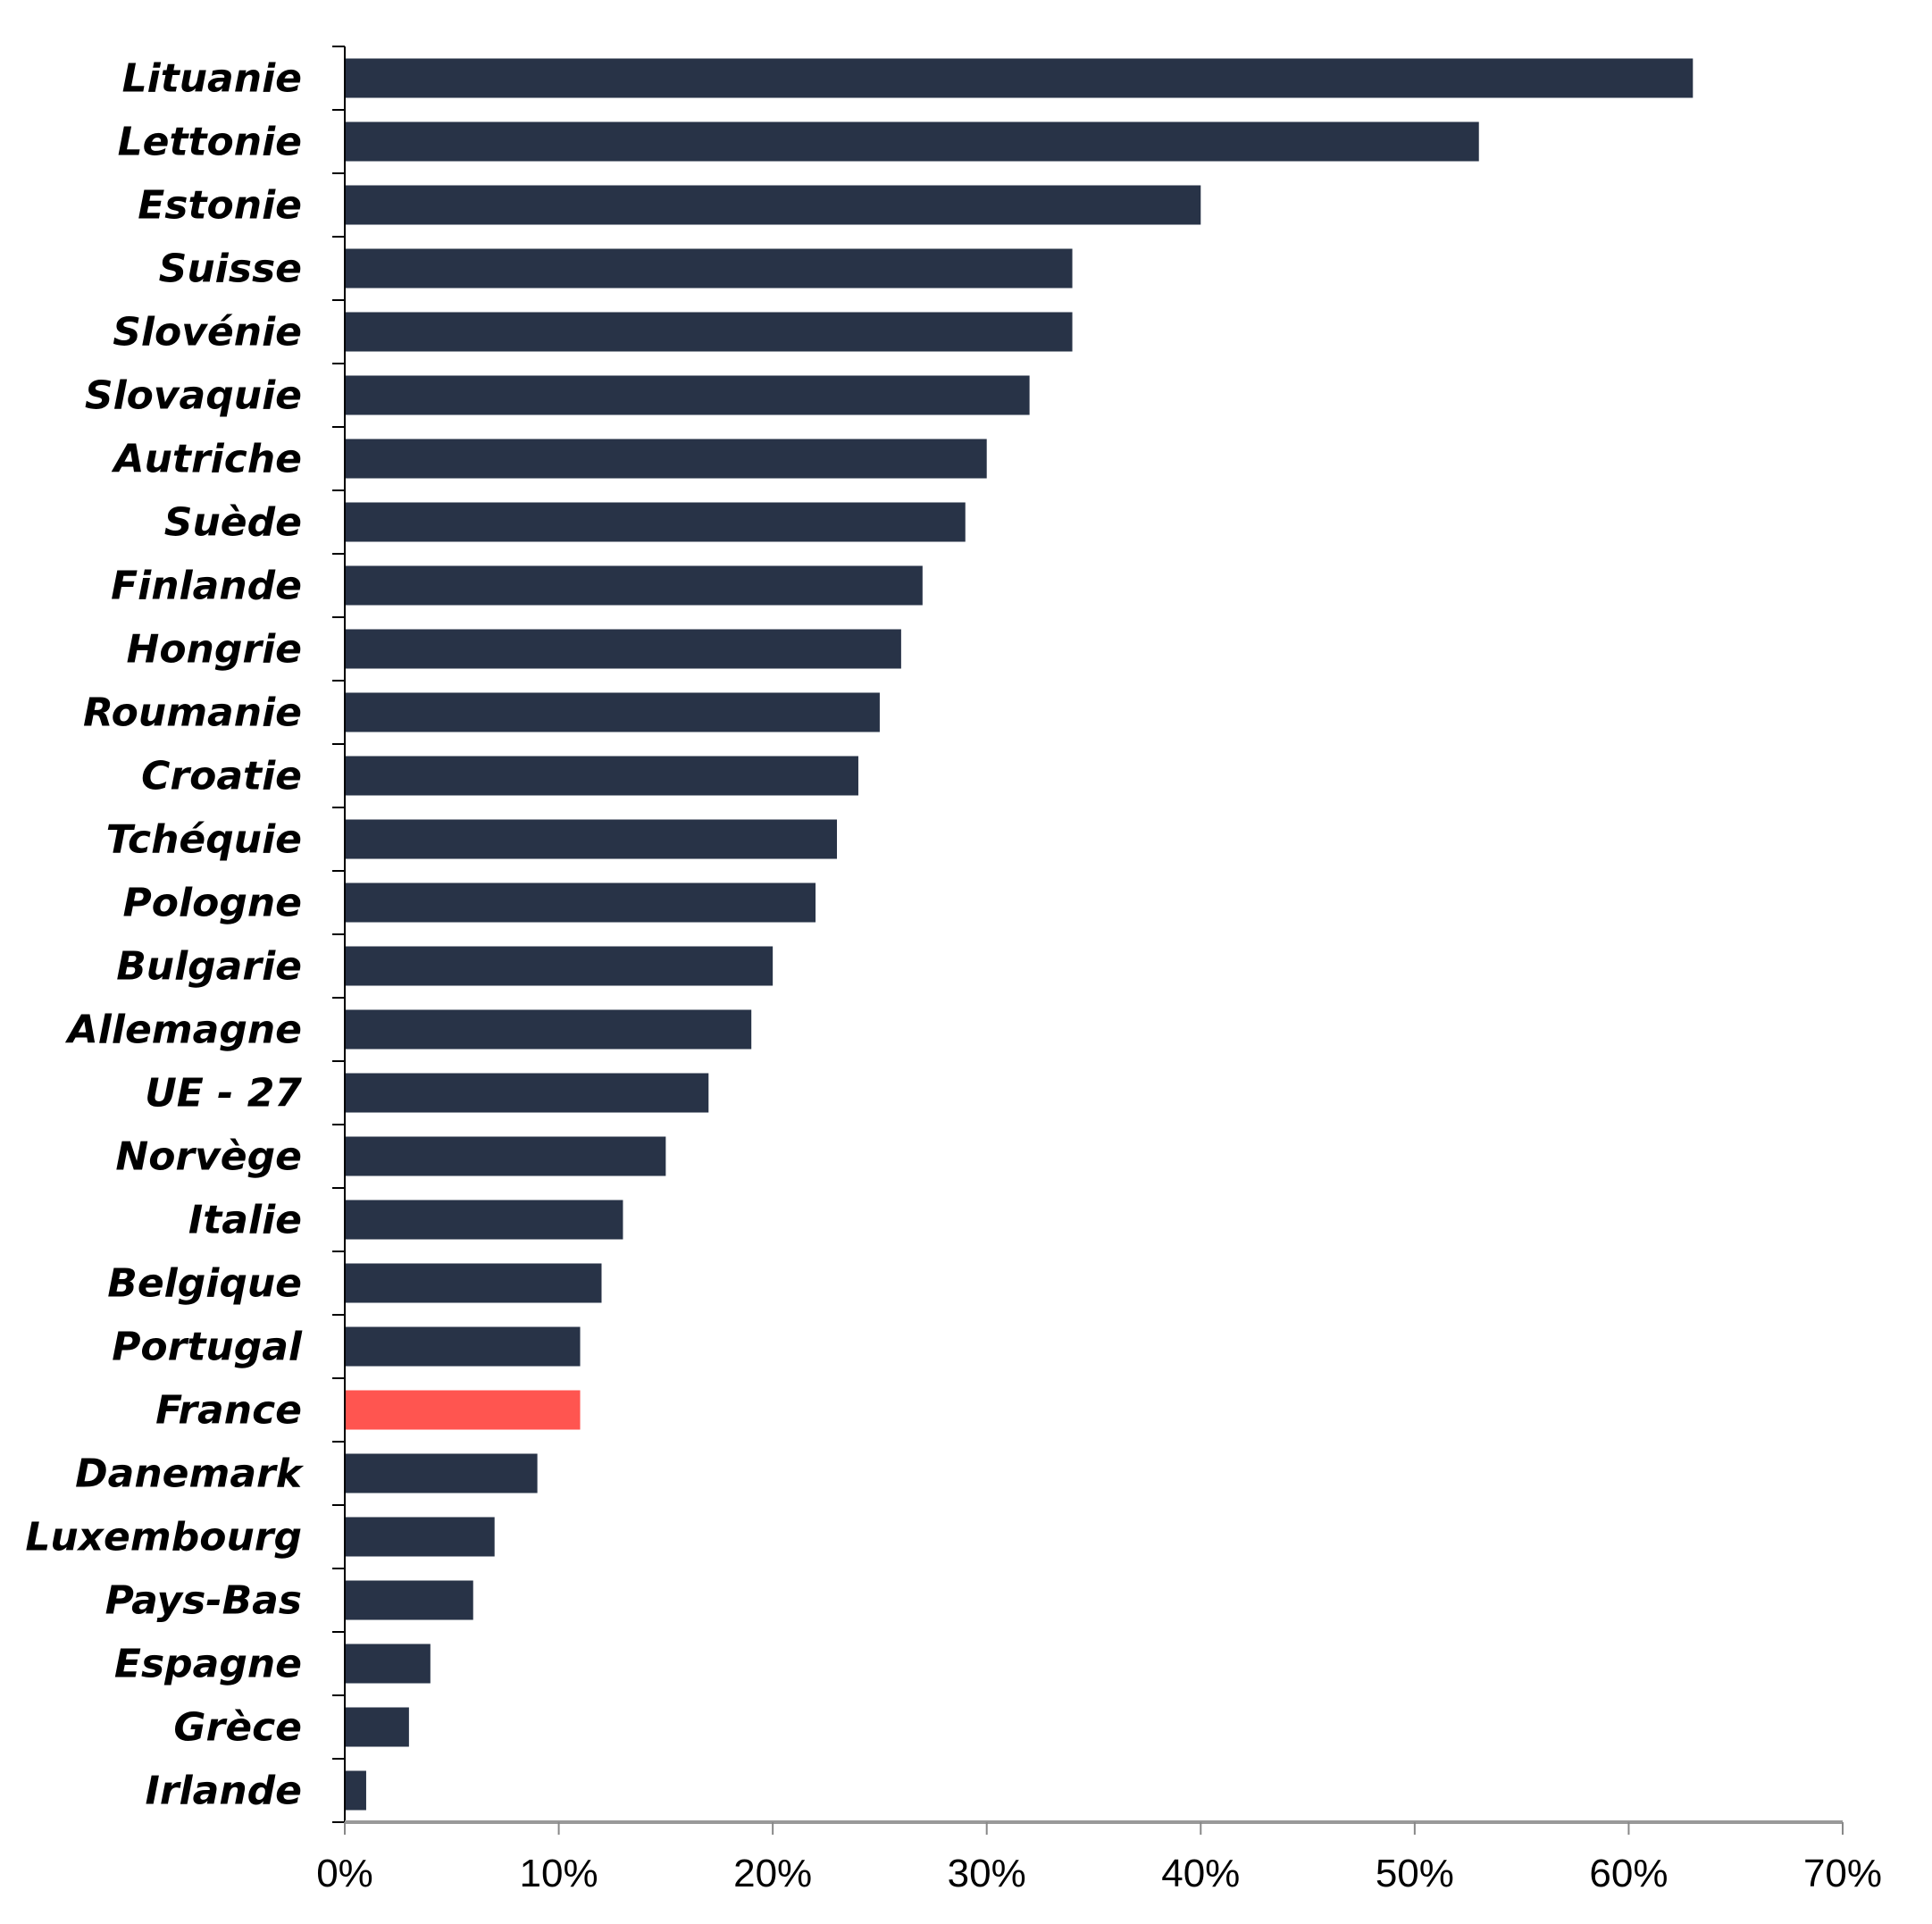  Describe the element at coordinates (772, 1874) in the screenshot. I see `x-tick-label: 20%` at that location.